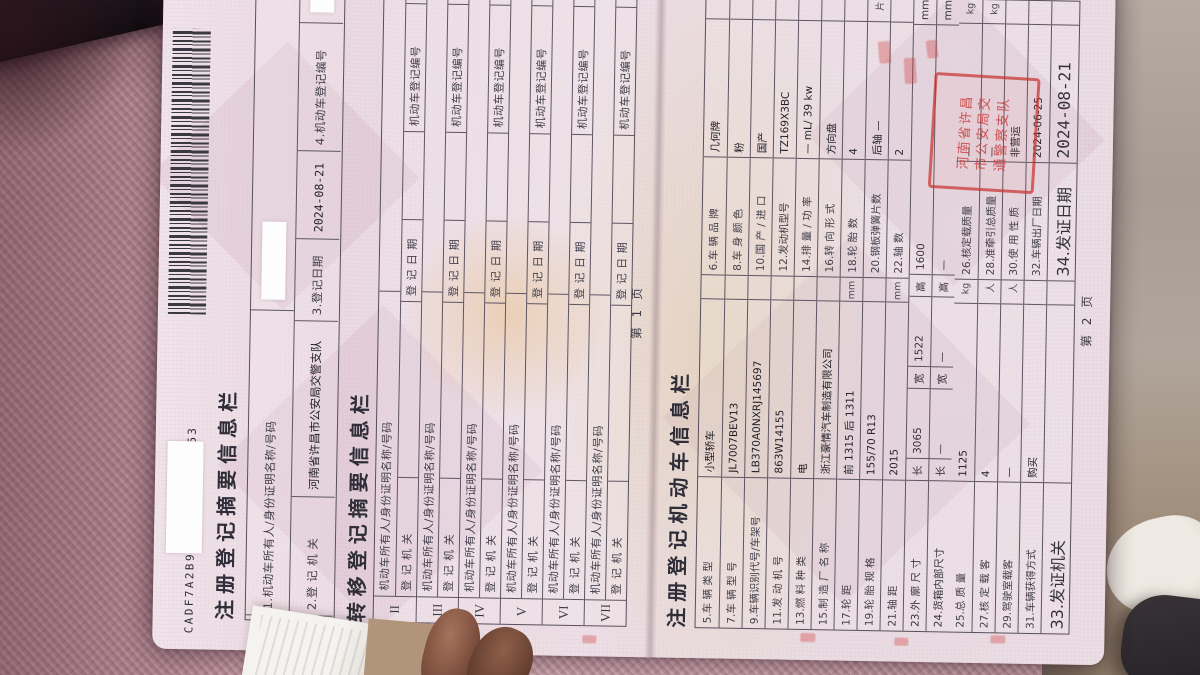 This screenshot has width=1200, height=675. What do you see at coordinates (898, 219) in the screenshot?
I see `field-label: 22.轴 数` at bounding box center [898, 219].